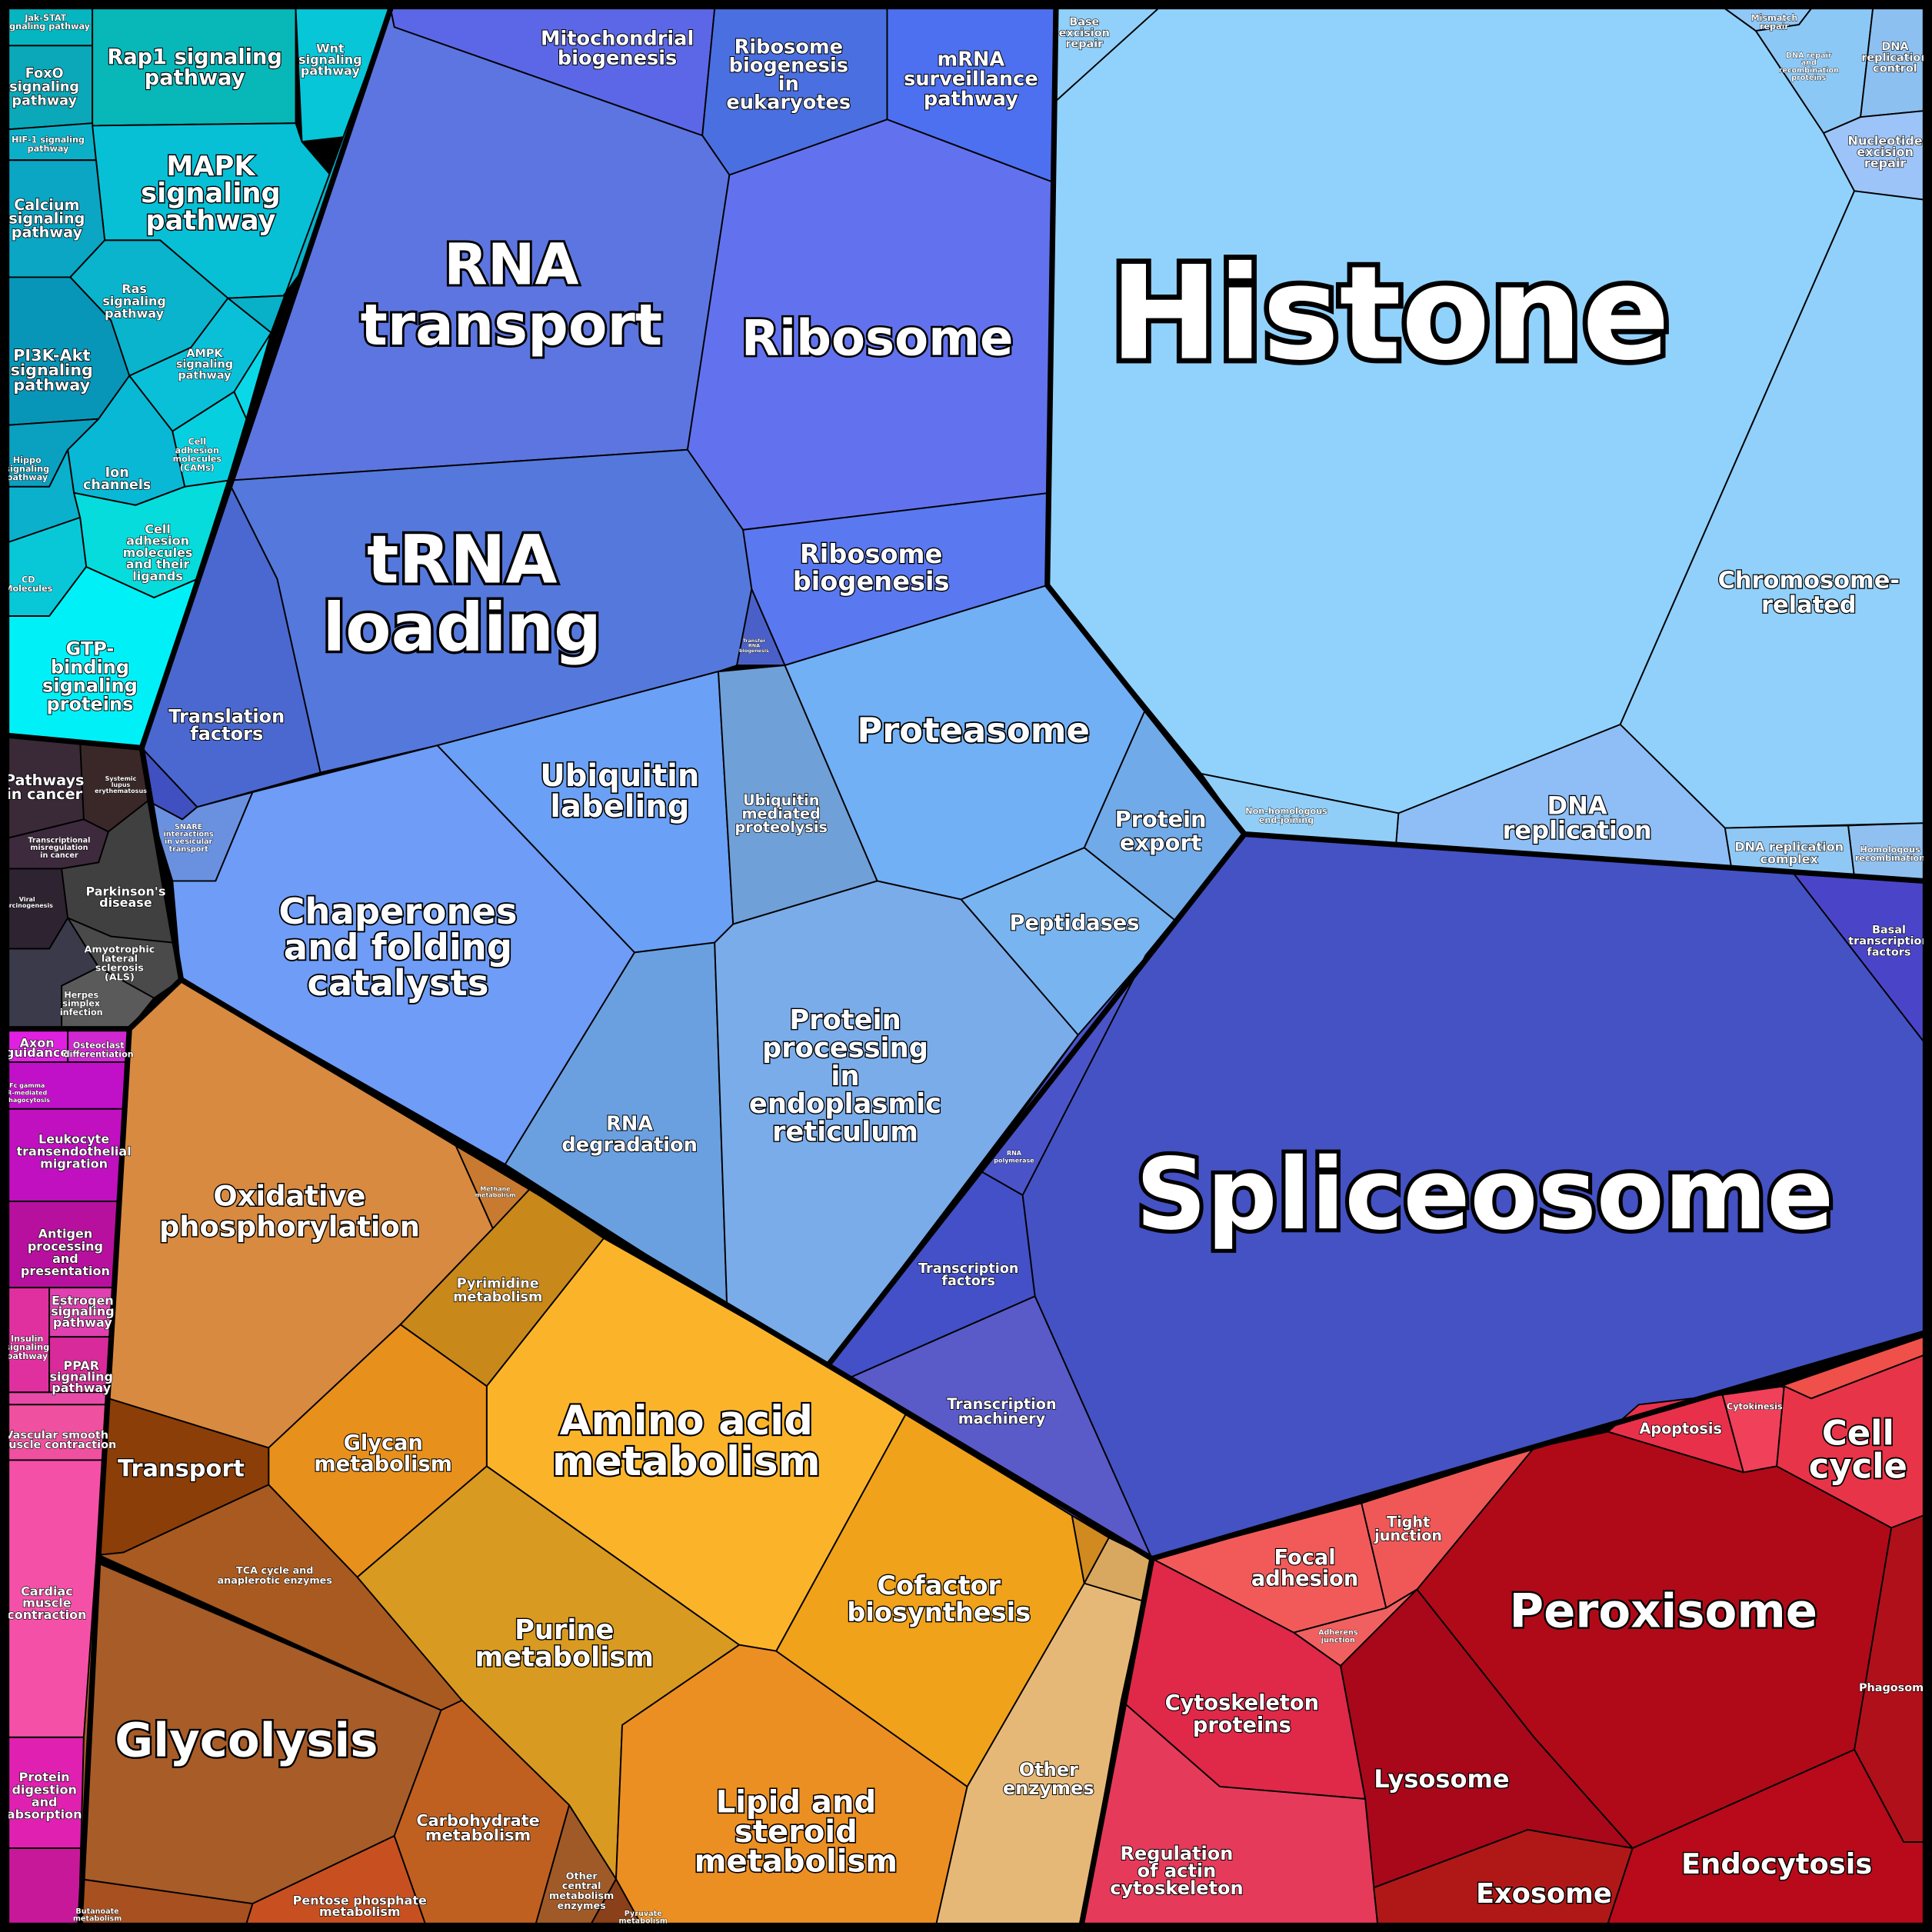 The image size is (1932, 1932). Describe the element at coordinates (1858, 1466) in the screenshot. I see `cell-label: cycle` at that location.